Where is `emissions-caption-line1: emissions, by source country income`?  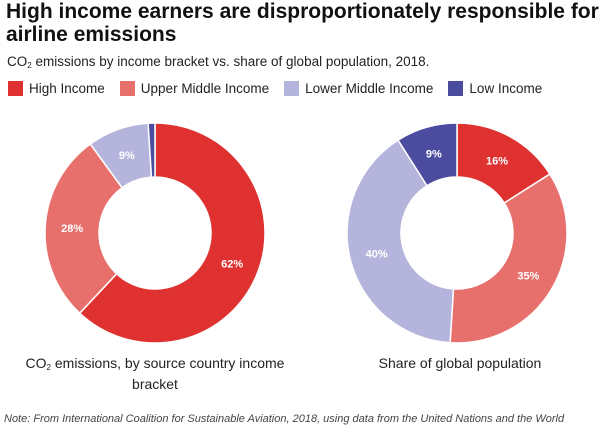
emissions-caption-line1: emissions, by source country income is located at coordinates (168, 363).